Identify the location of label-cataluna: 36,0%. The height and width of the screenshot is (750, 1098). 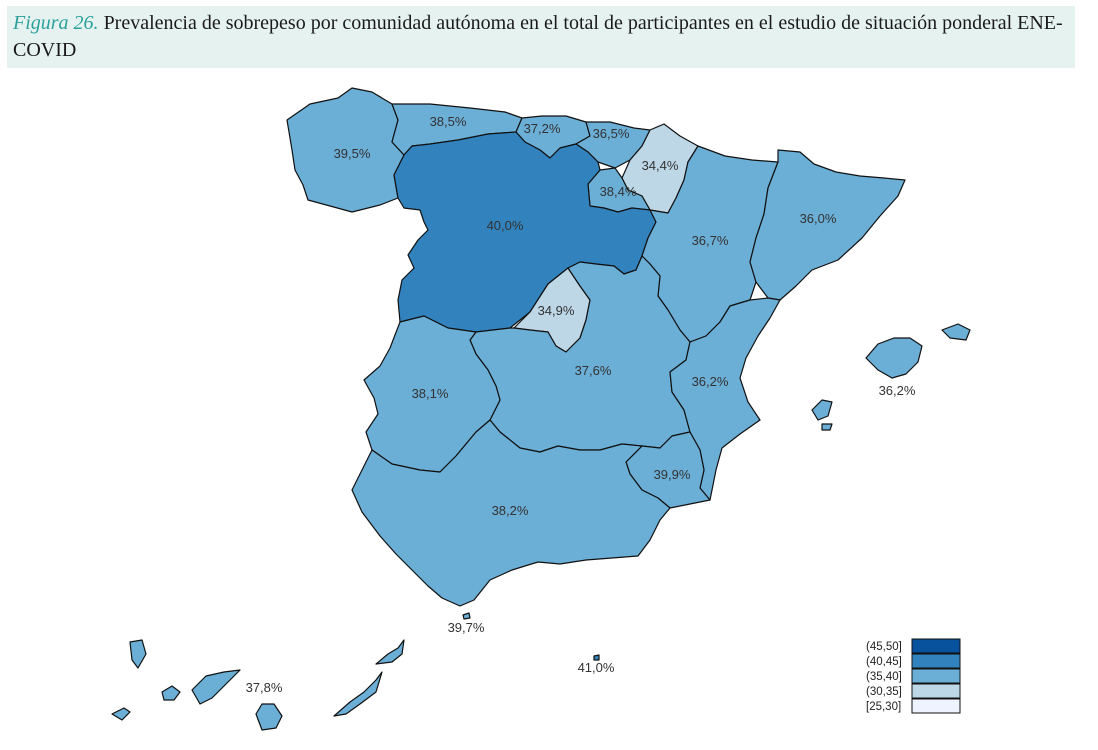
(818, 218).